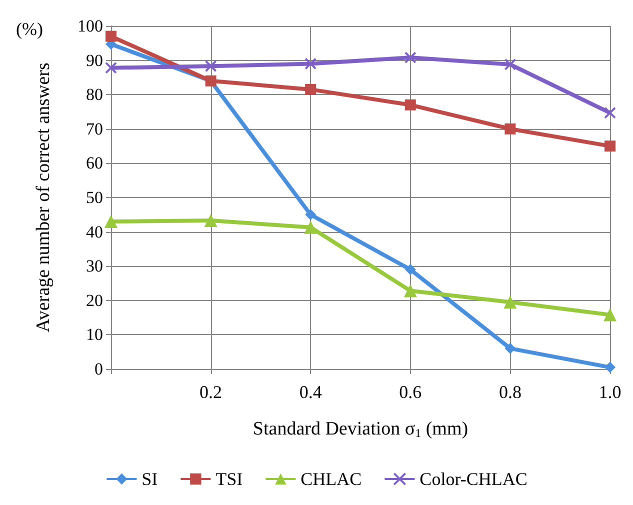  Describe the element at coordinates (90, 26) in the screenshot. I see `y-tick-label: 100` at that location.